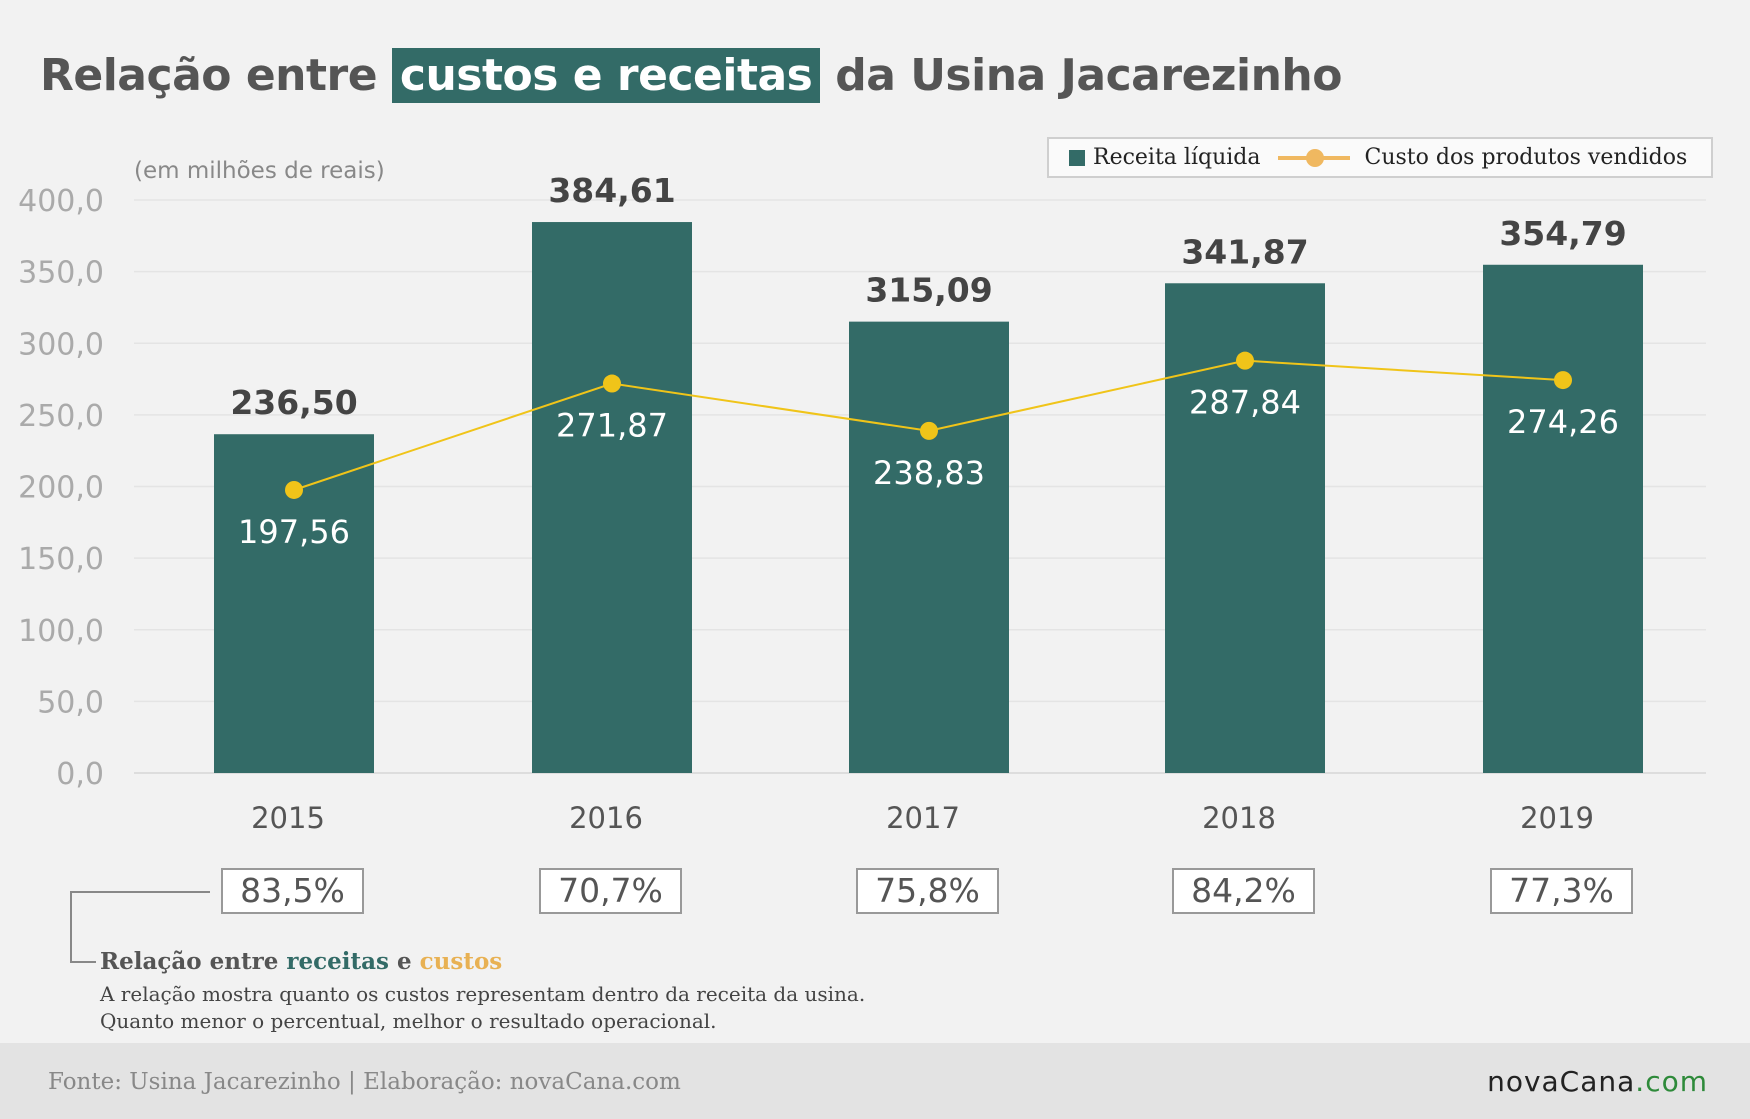 This screenshot has height=1119, width=1750. I want to click on y-tick-label: 350,0, so click(61, 273).